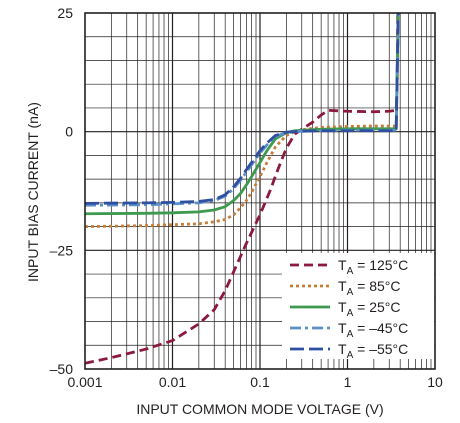  What do you see at coordinates (373, 351) in the screenshot?
I see `legend-entry-5: TA = –55°C` at bounding box center [373, 351].